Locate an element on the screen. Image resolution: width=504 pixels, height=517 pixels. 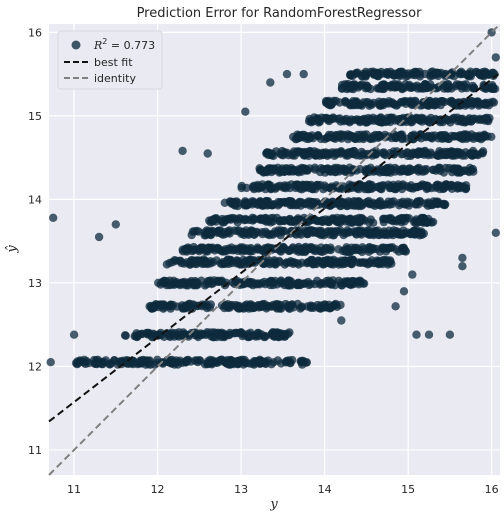
legend-box is located at coordinates (110, 60).